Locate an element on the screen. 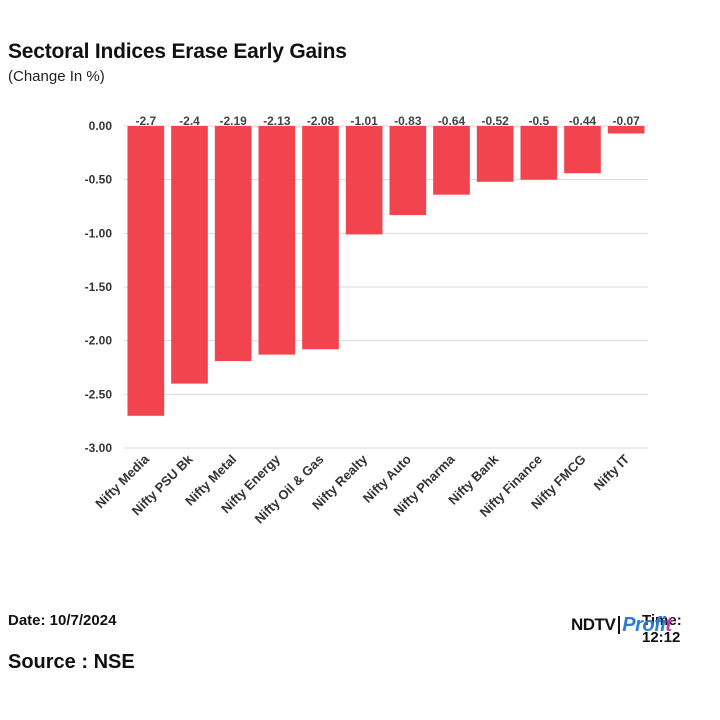 The width and height of the screenshot is (720, 720). data-label: -1.01 is located at coordinates (364, 121).